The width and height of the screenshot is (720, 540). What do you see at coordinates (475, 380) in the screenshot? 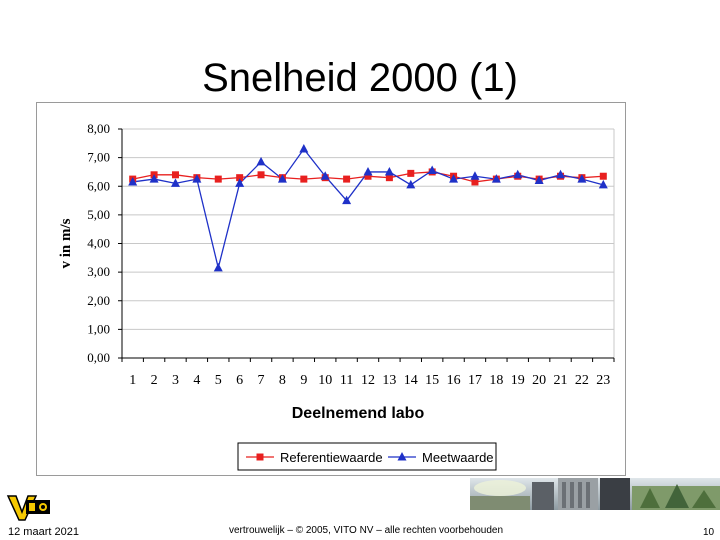
I see `x-tick-label: 17` at bounding box center [475, 380].